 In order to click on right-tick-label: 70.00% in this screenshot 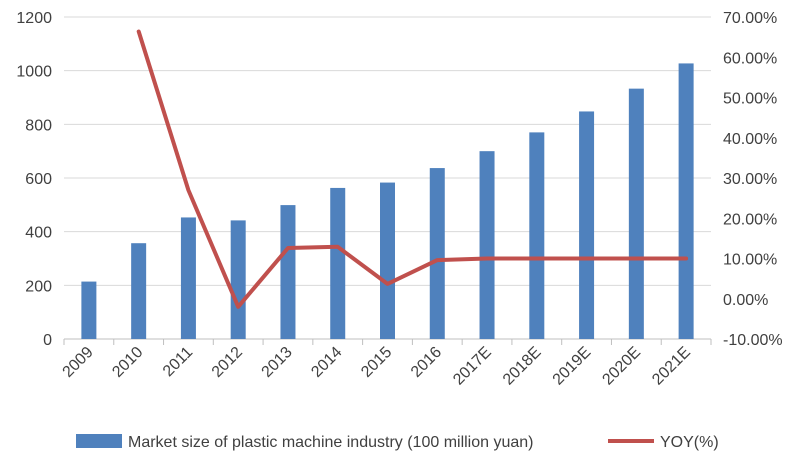, I will do `click(750, 18)`.